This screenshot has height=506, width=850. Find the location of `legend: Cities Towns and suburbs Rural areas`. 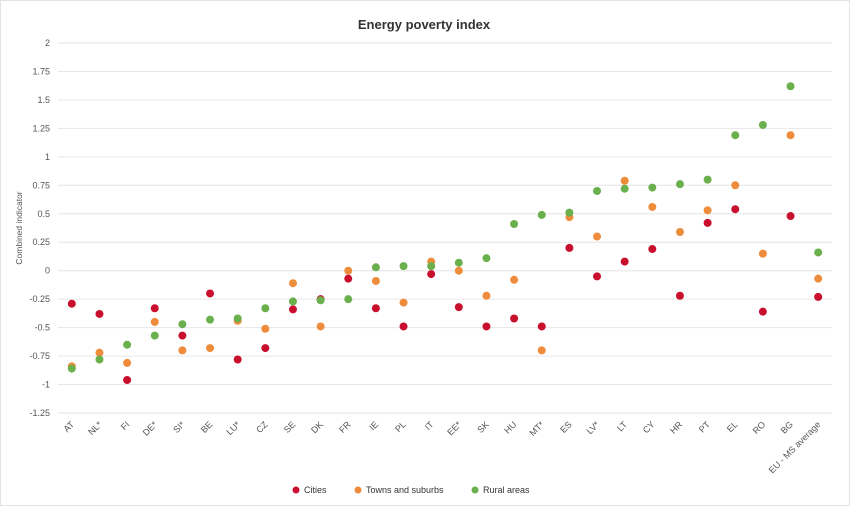

legend: Cities Towns and suburbs Rural areas is located at coordinates (411, 490).